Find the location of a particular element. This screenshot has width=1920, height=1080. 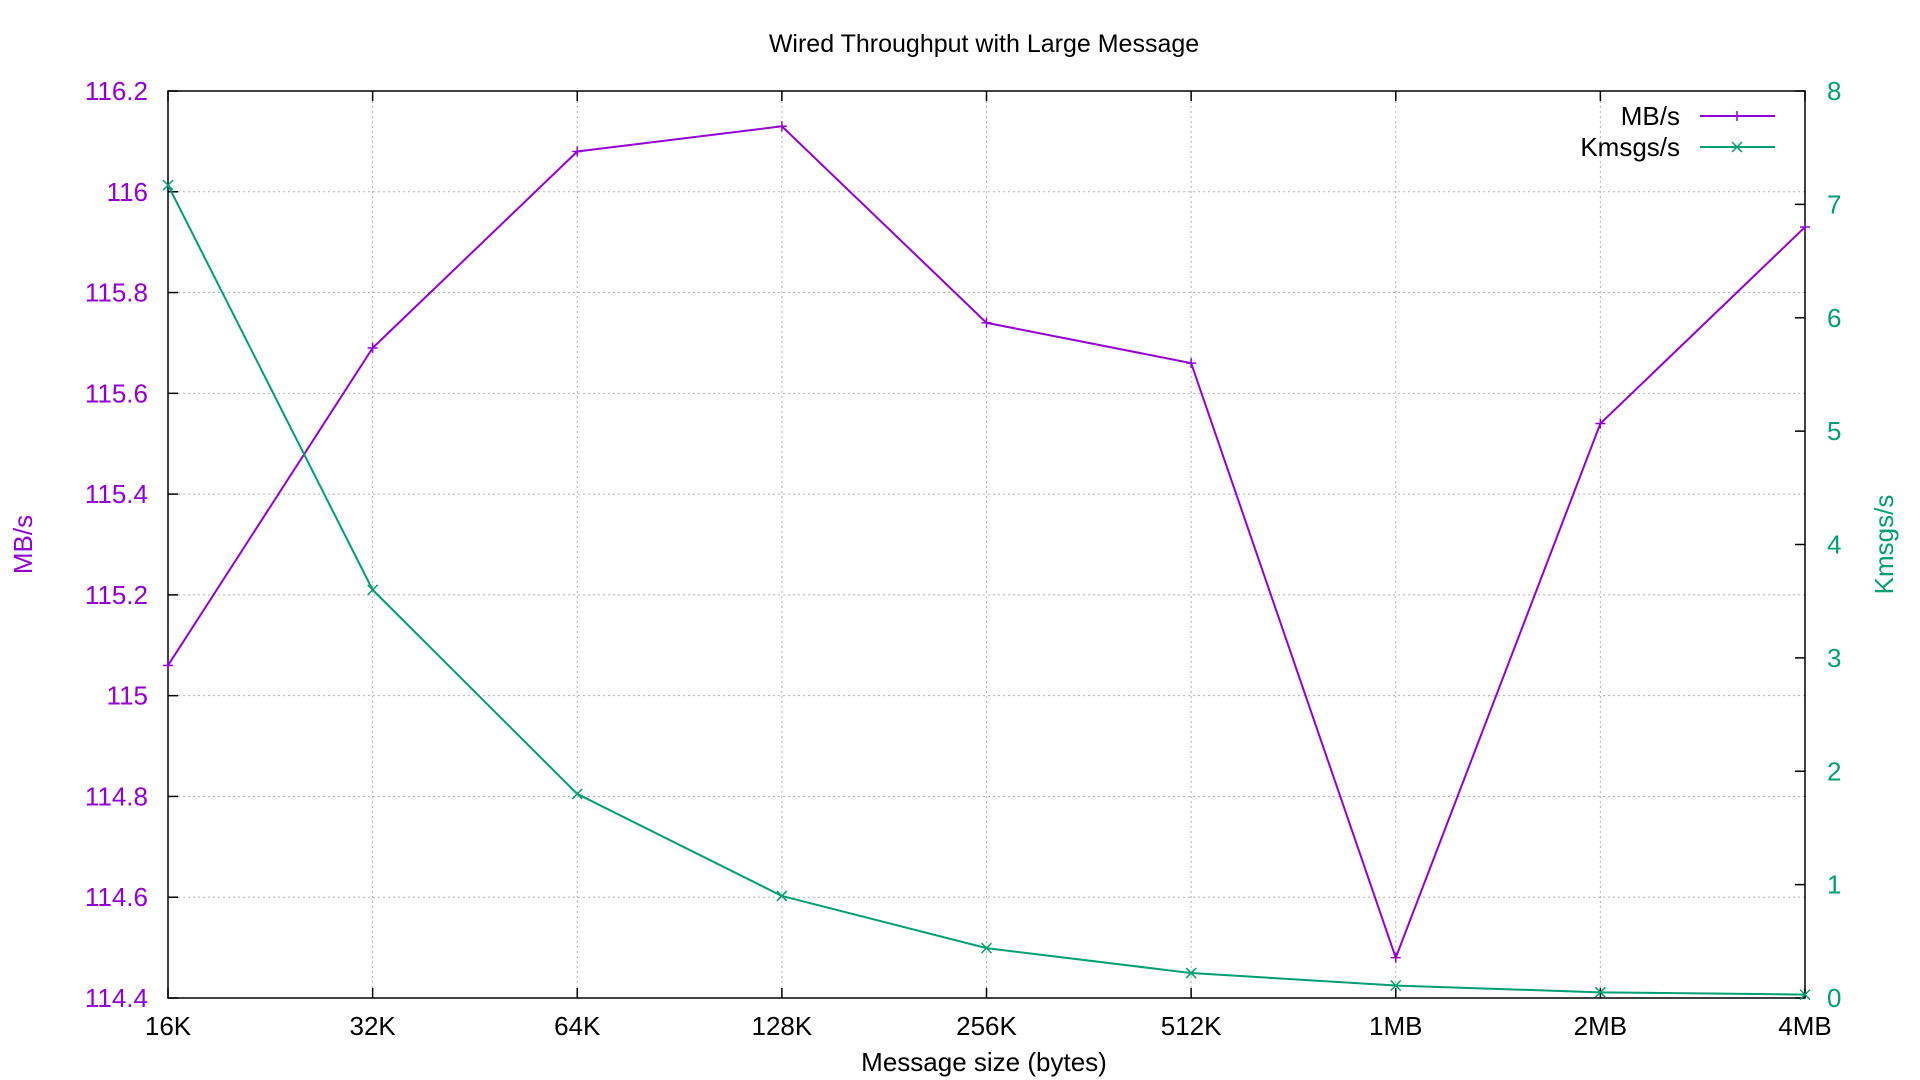

y-tick-label: 115.6 is located at coordinates (116, 393).